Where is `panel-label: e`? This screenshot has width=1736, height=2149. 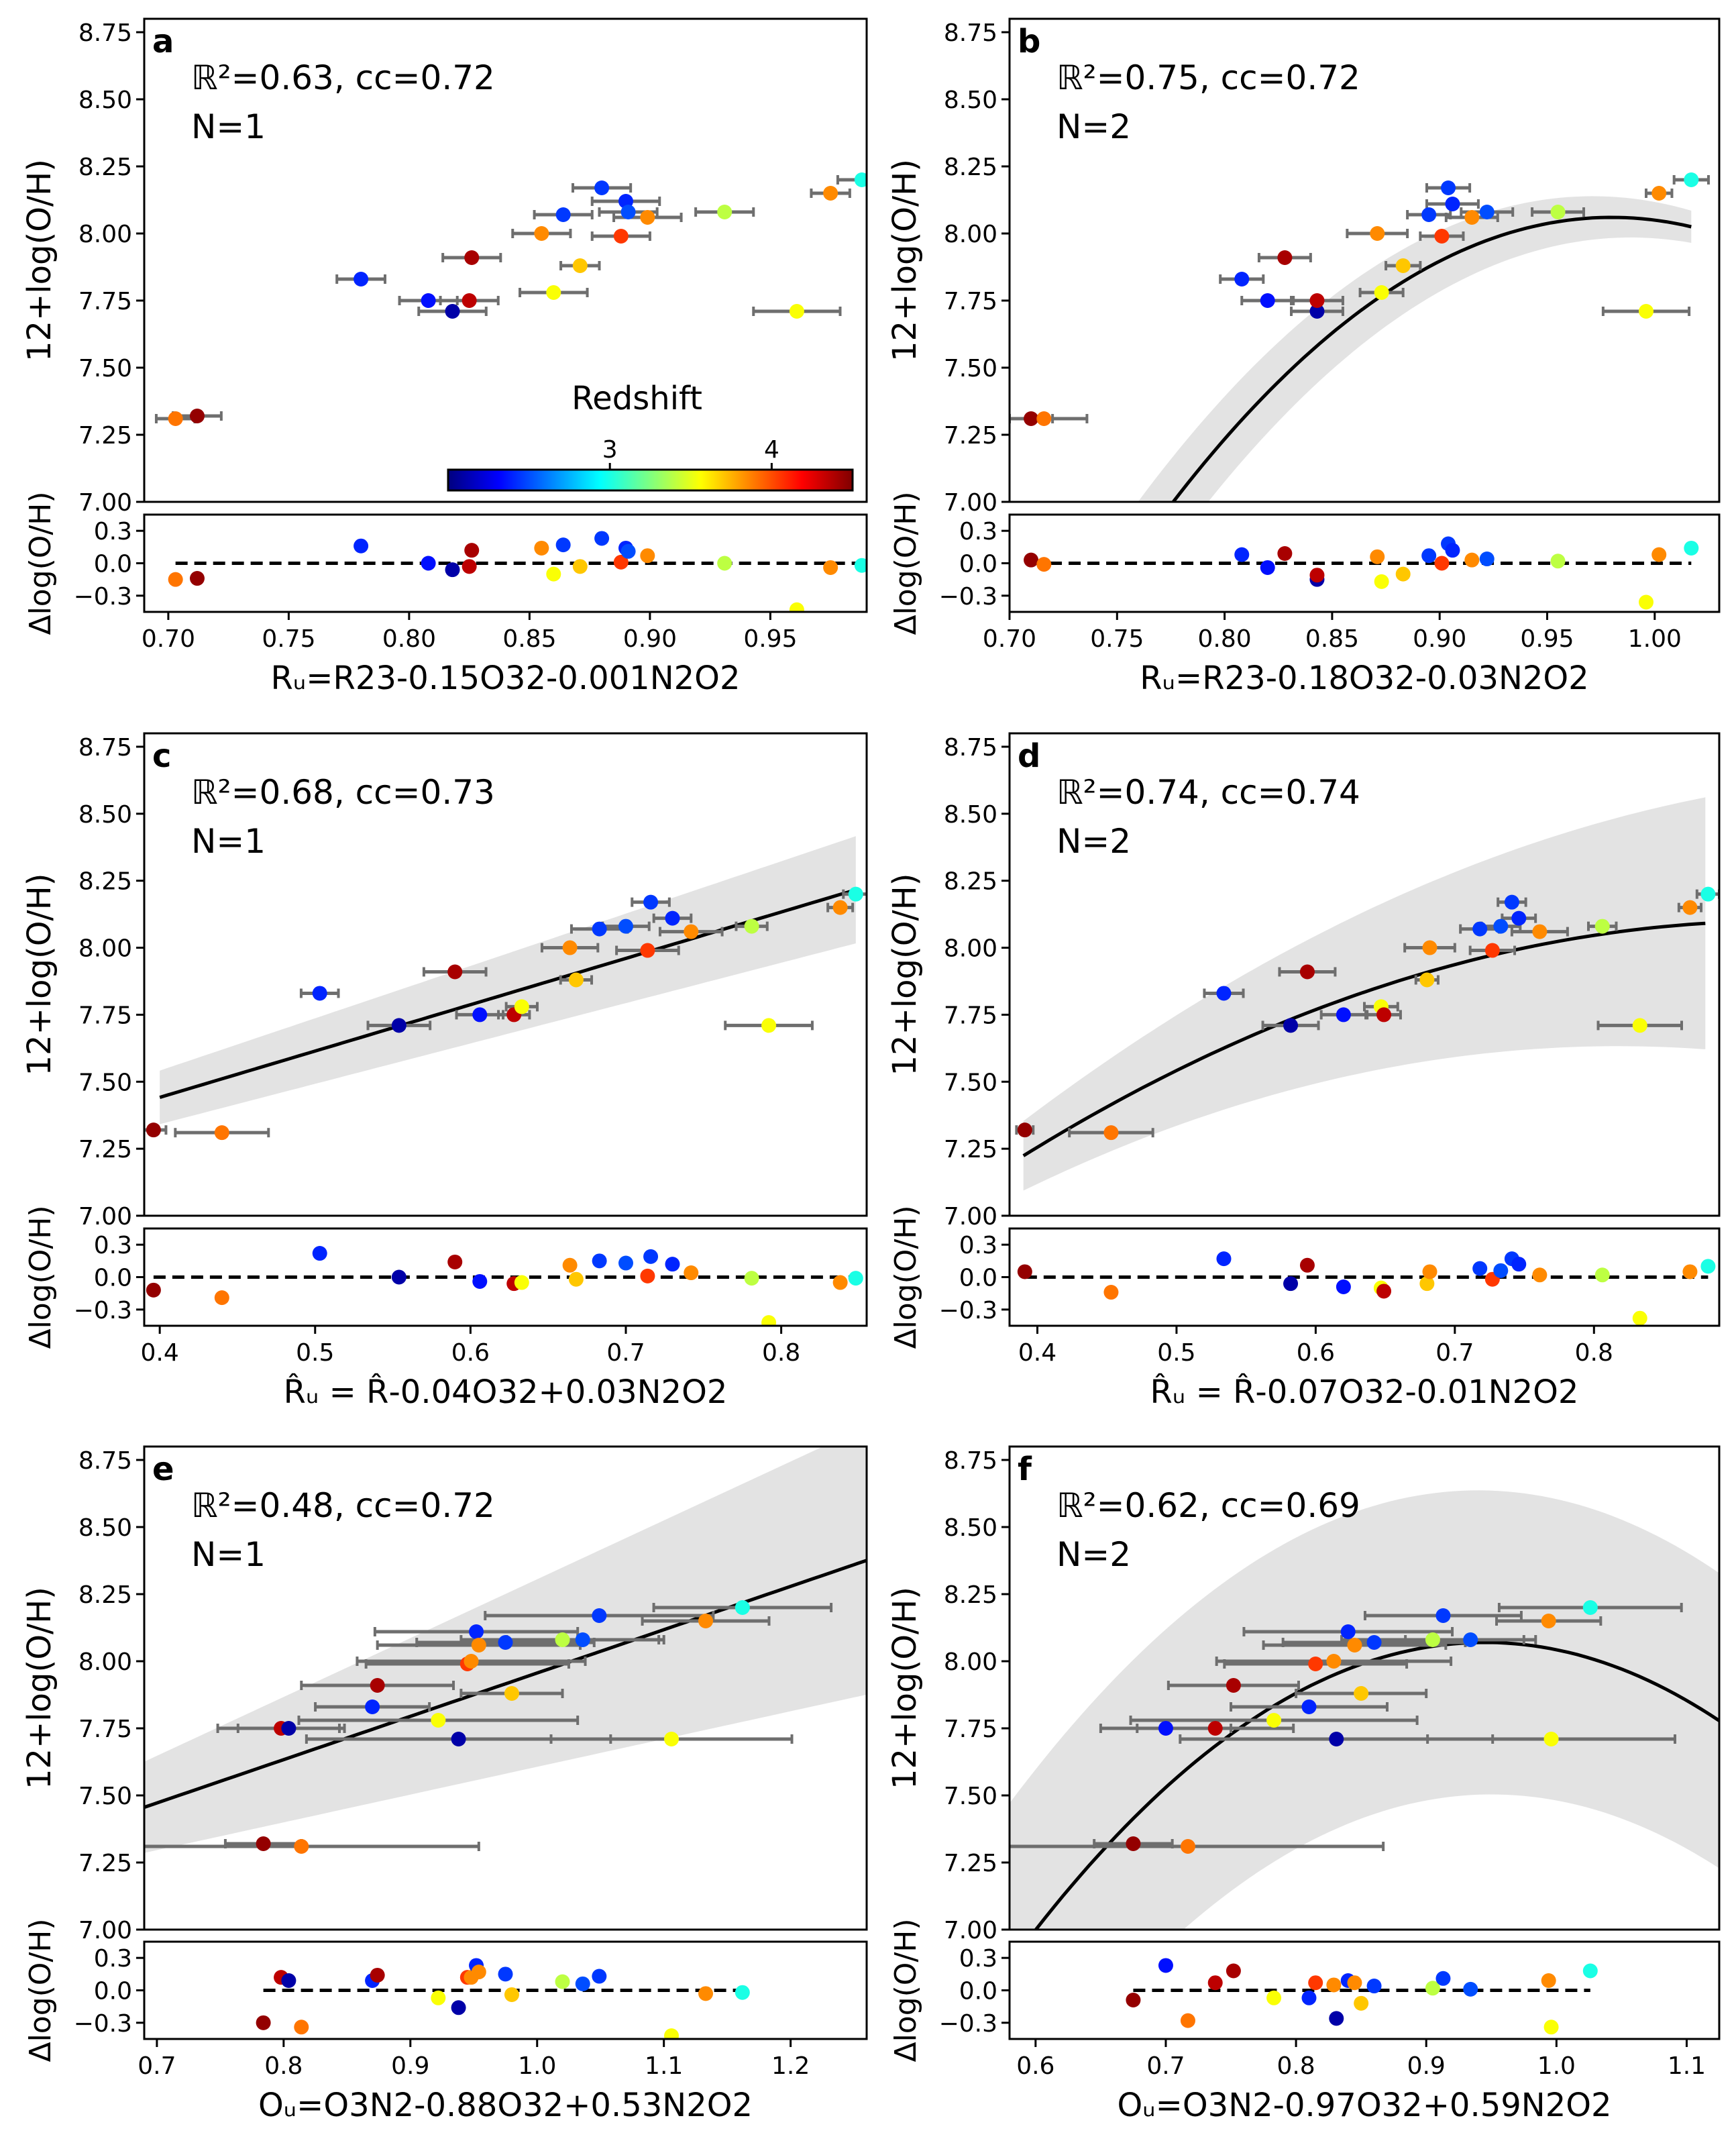 panel-label: e is located at coordinates (163, 1469).